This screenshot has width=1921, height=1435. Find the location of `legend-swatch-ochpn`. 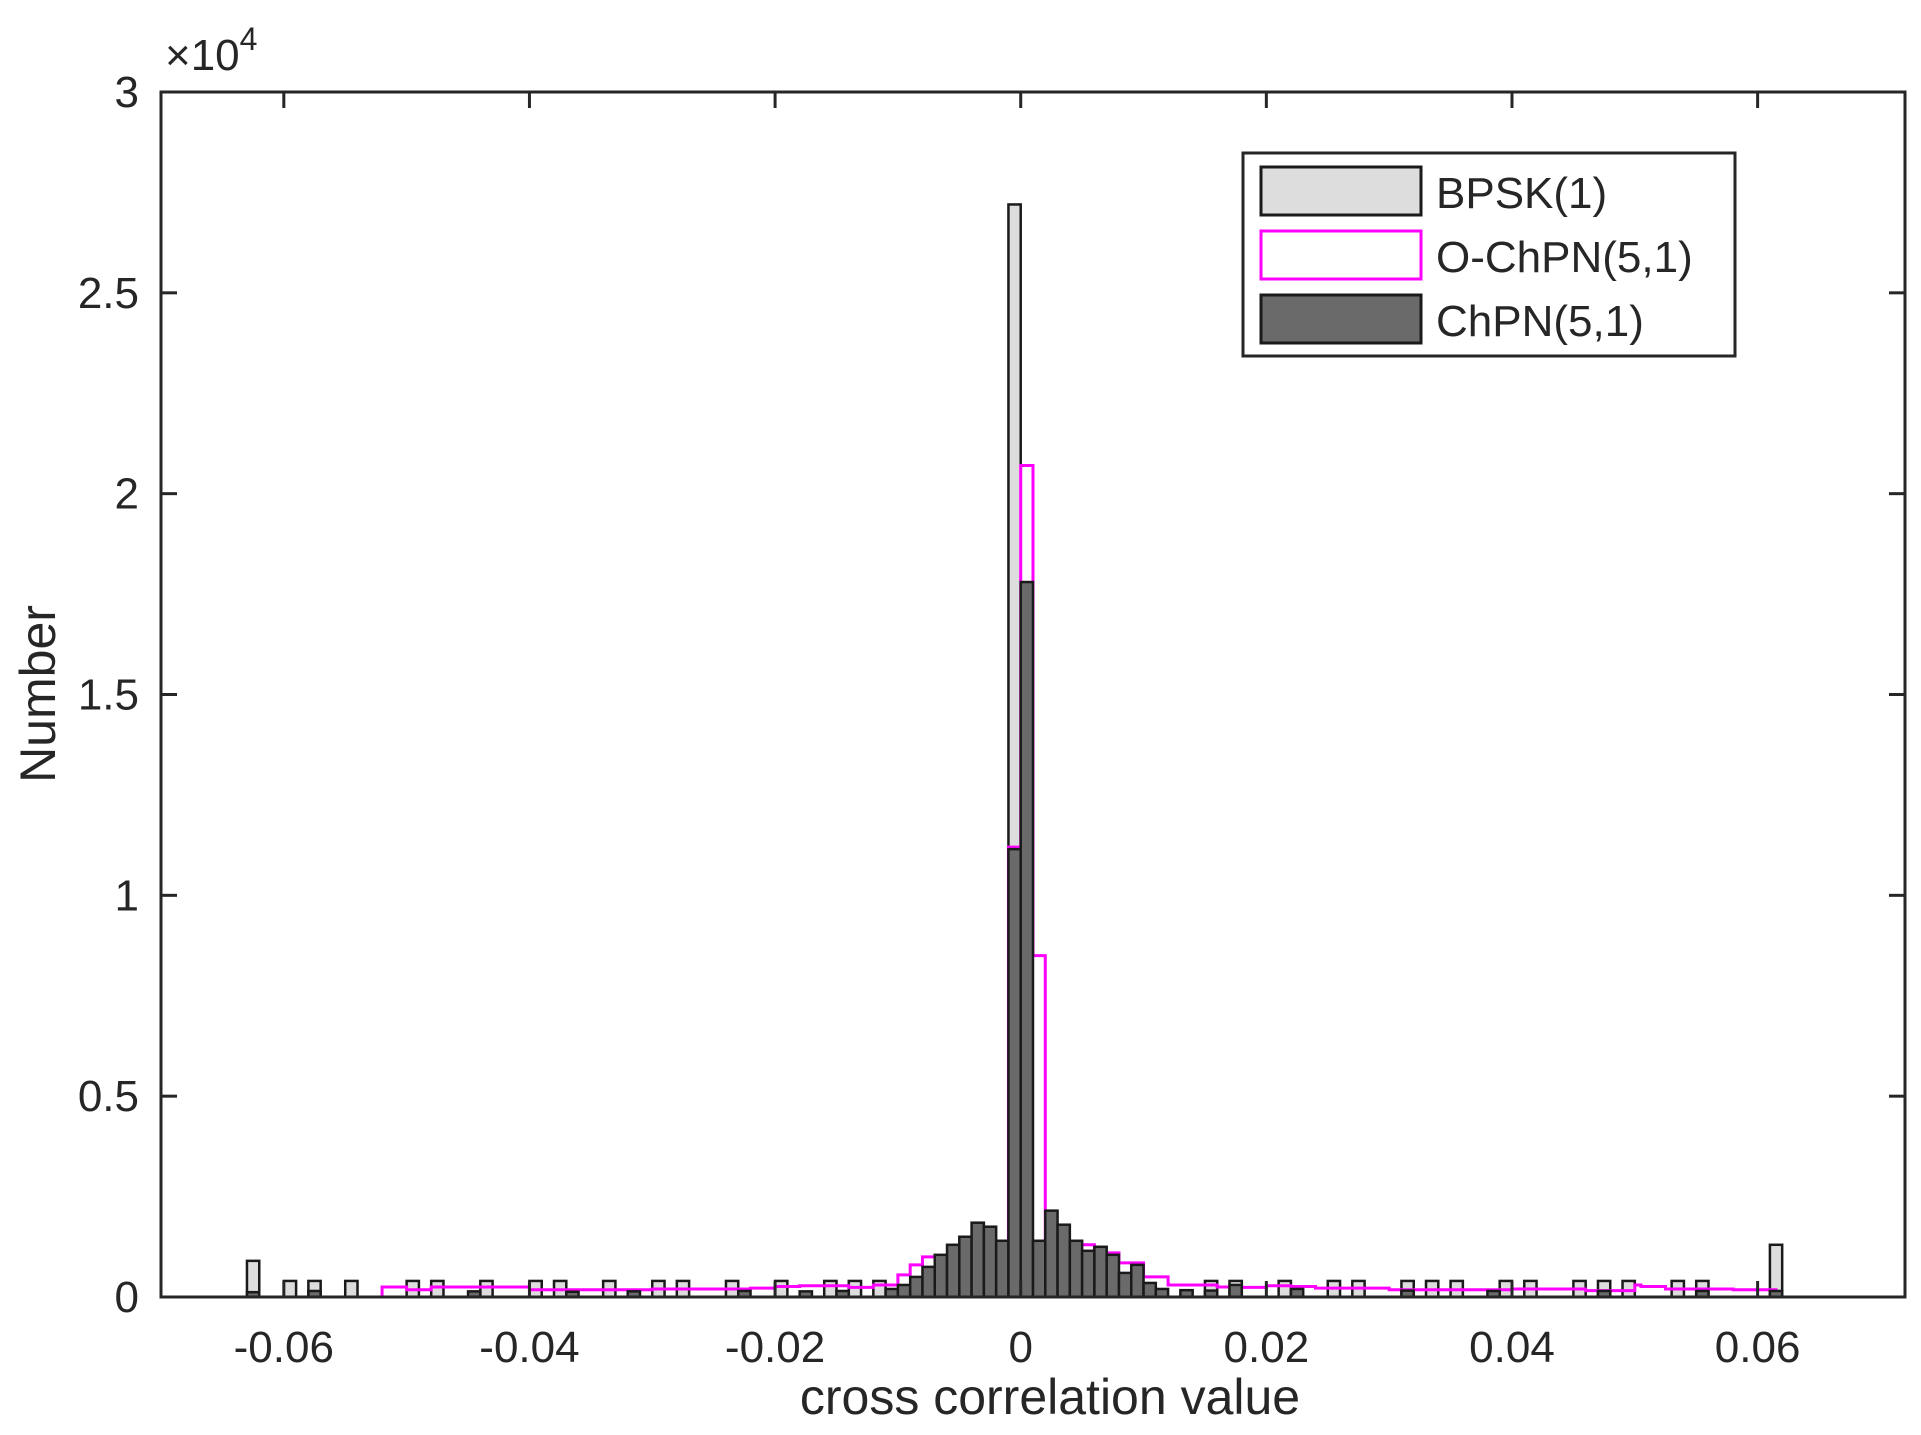

legend-swatch-ochpn is located at coordinates (1341, 255).